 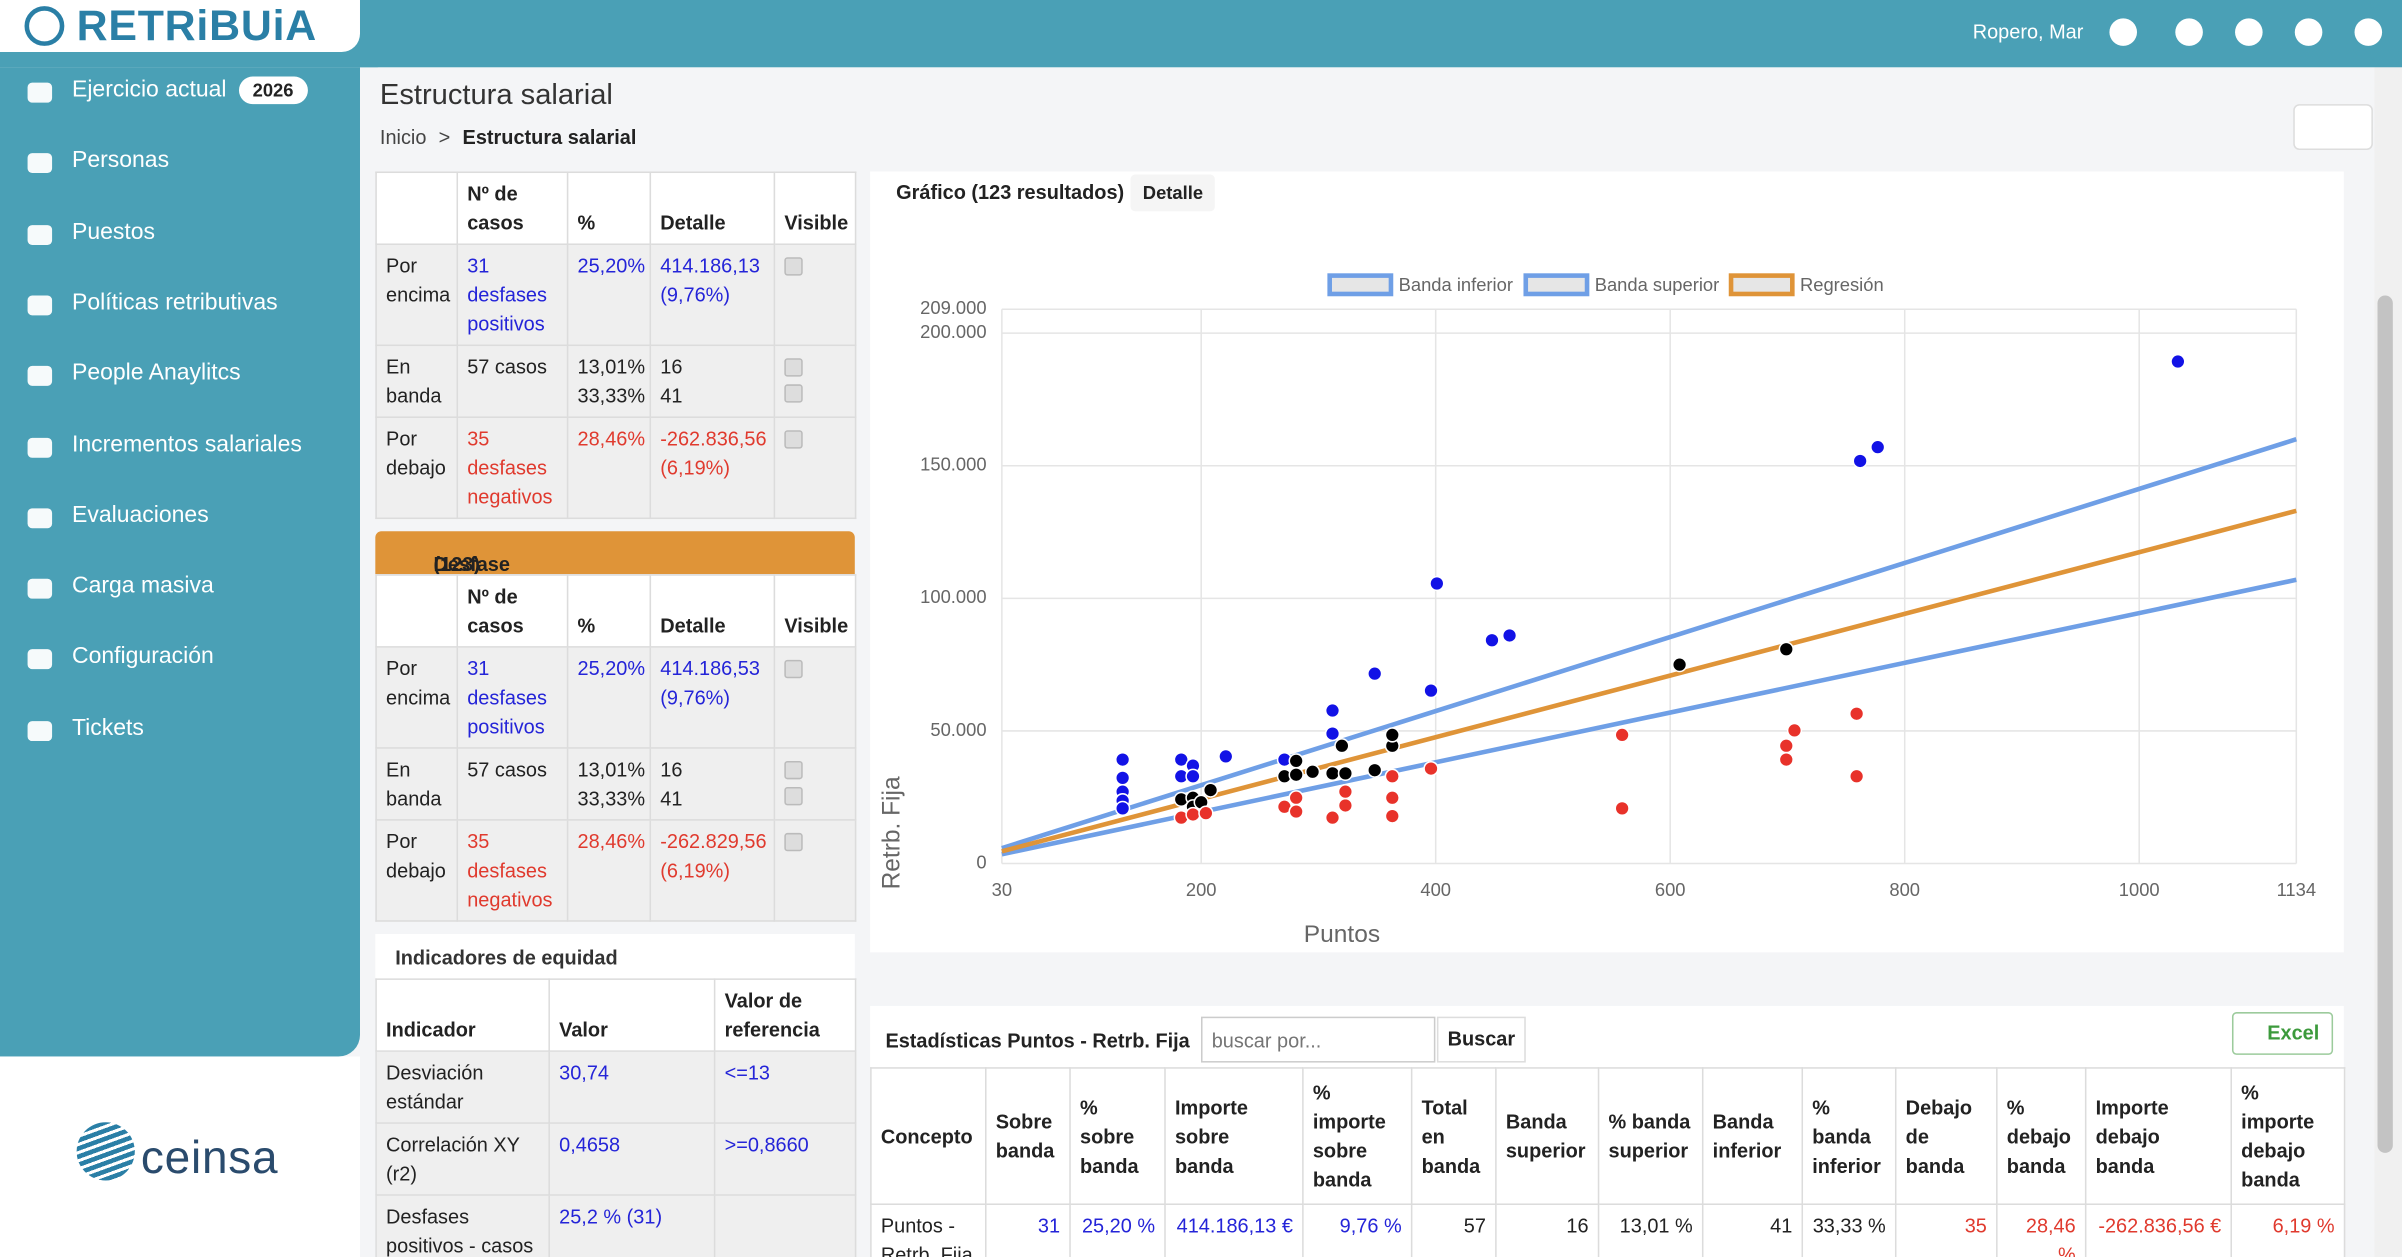 What do you see at coordinates (187, 444) in the screenshot?
I see `nav-item: Incrementos salariales` at bounding box center [187, 444].